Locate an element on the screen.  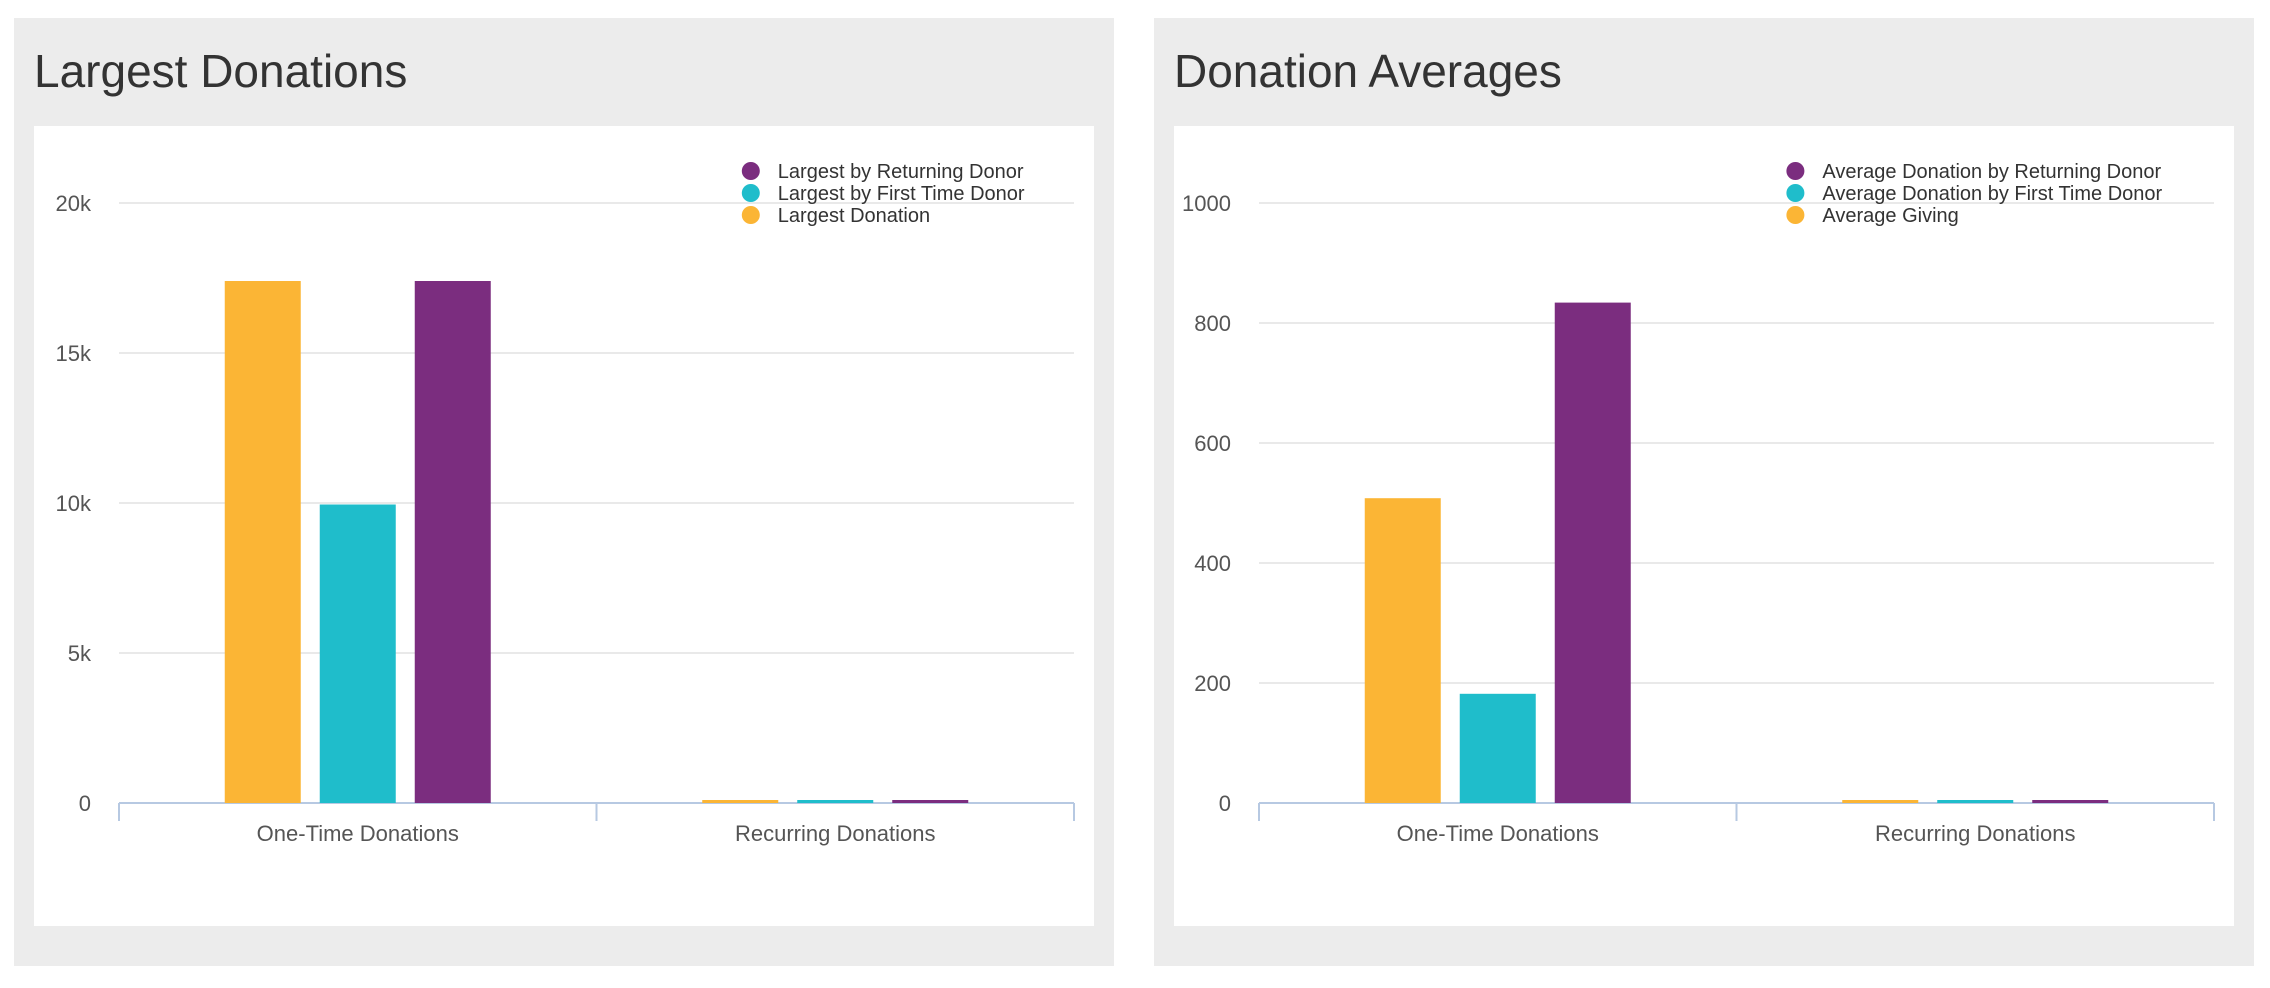
legend-entry: Largest by First Time Donor is located at coordinates (901, 194).